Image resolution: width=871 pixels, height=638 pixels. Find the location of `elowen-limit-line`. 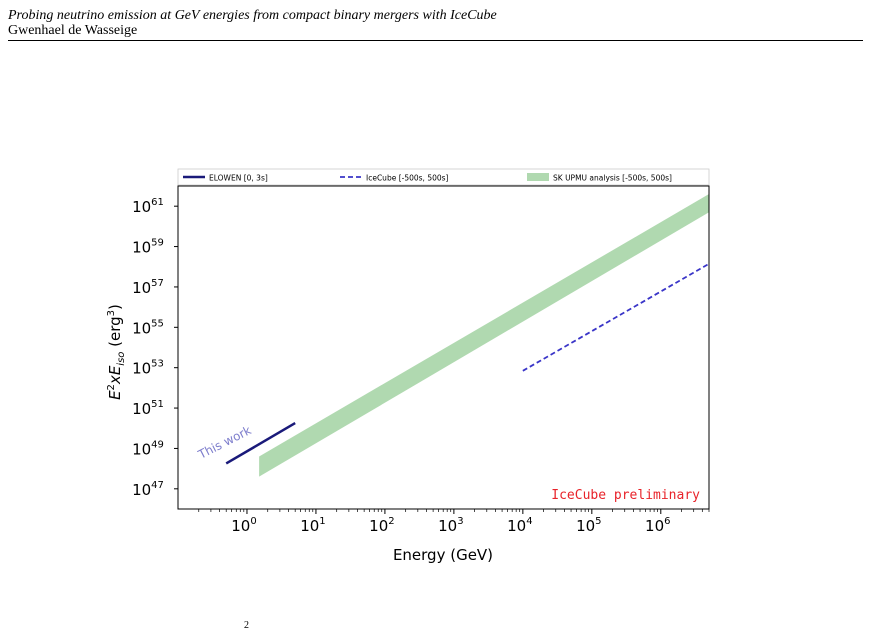

elowen-limit-line is located at coordinates (260, 443).